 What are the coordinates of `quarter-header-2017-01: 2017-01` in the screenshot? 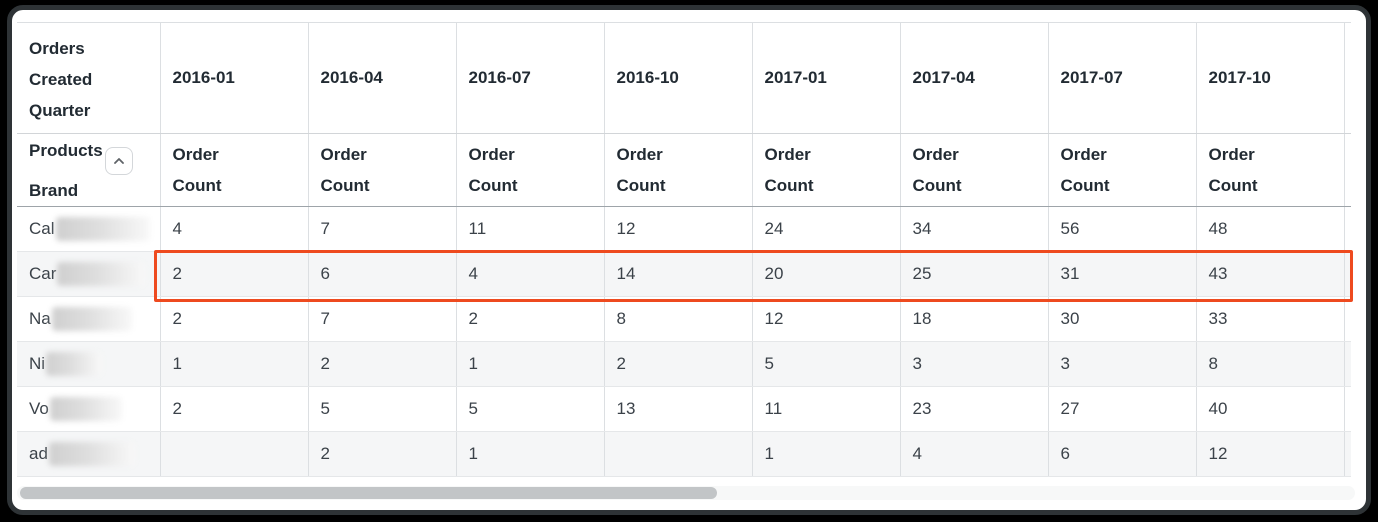 It's located at (825, 78).